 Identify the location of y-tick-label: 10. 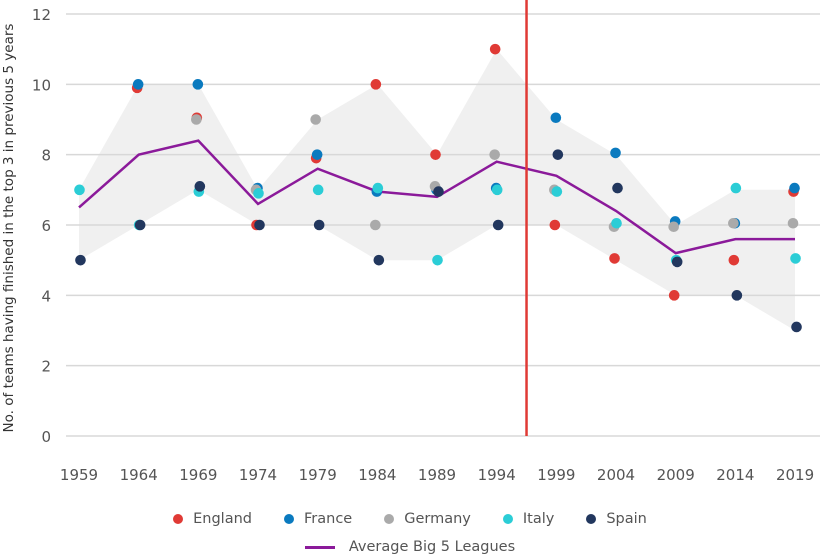
(41, 85).